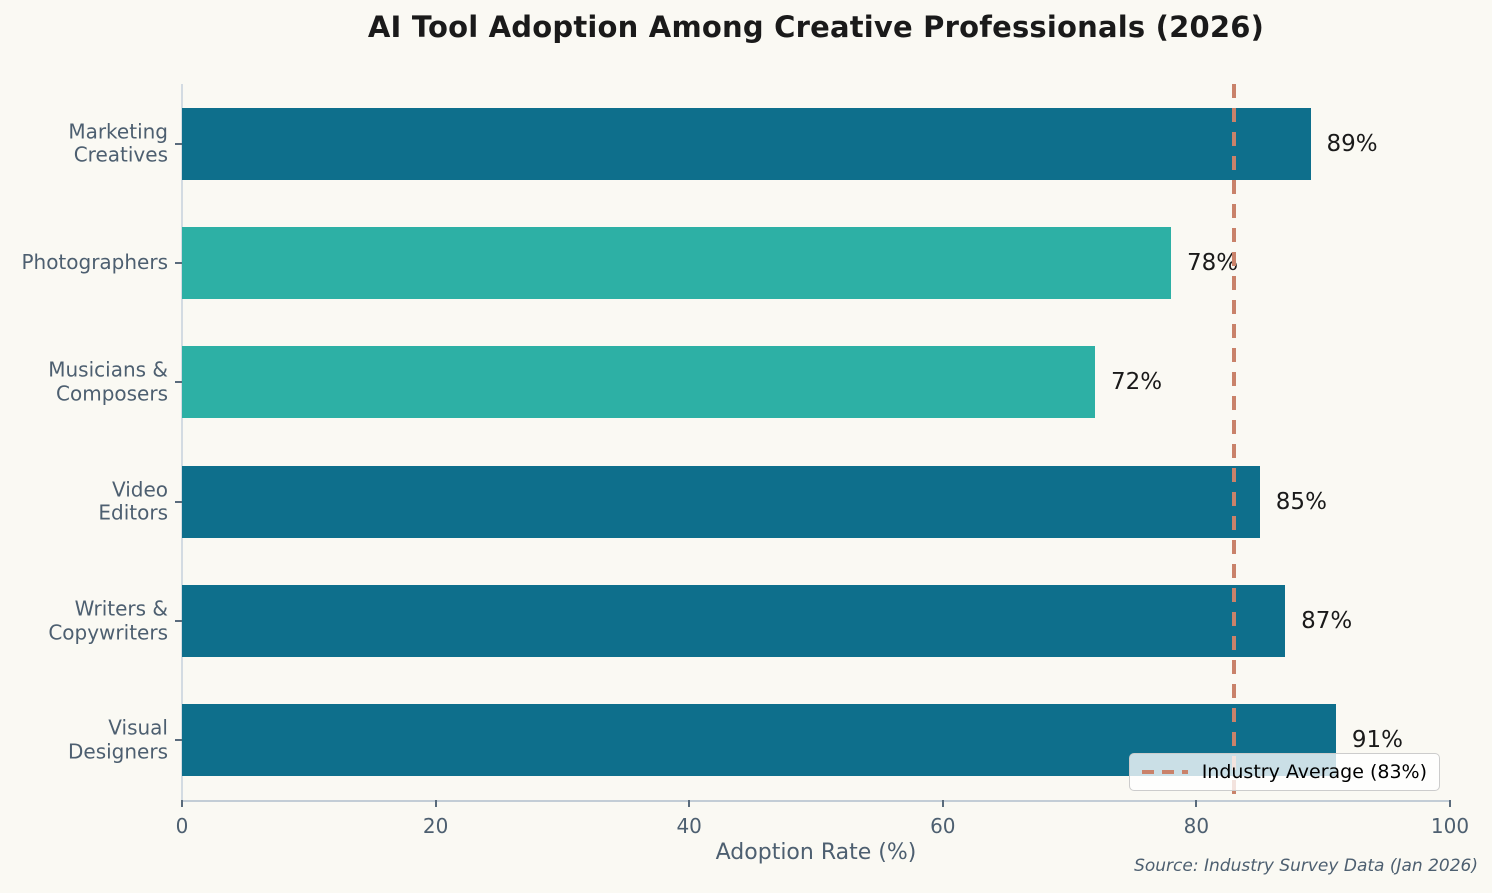  Describe the element at coordinates (638, 382) in the screenshot. I see `bar-musicians-composers` at that location.